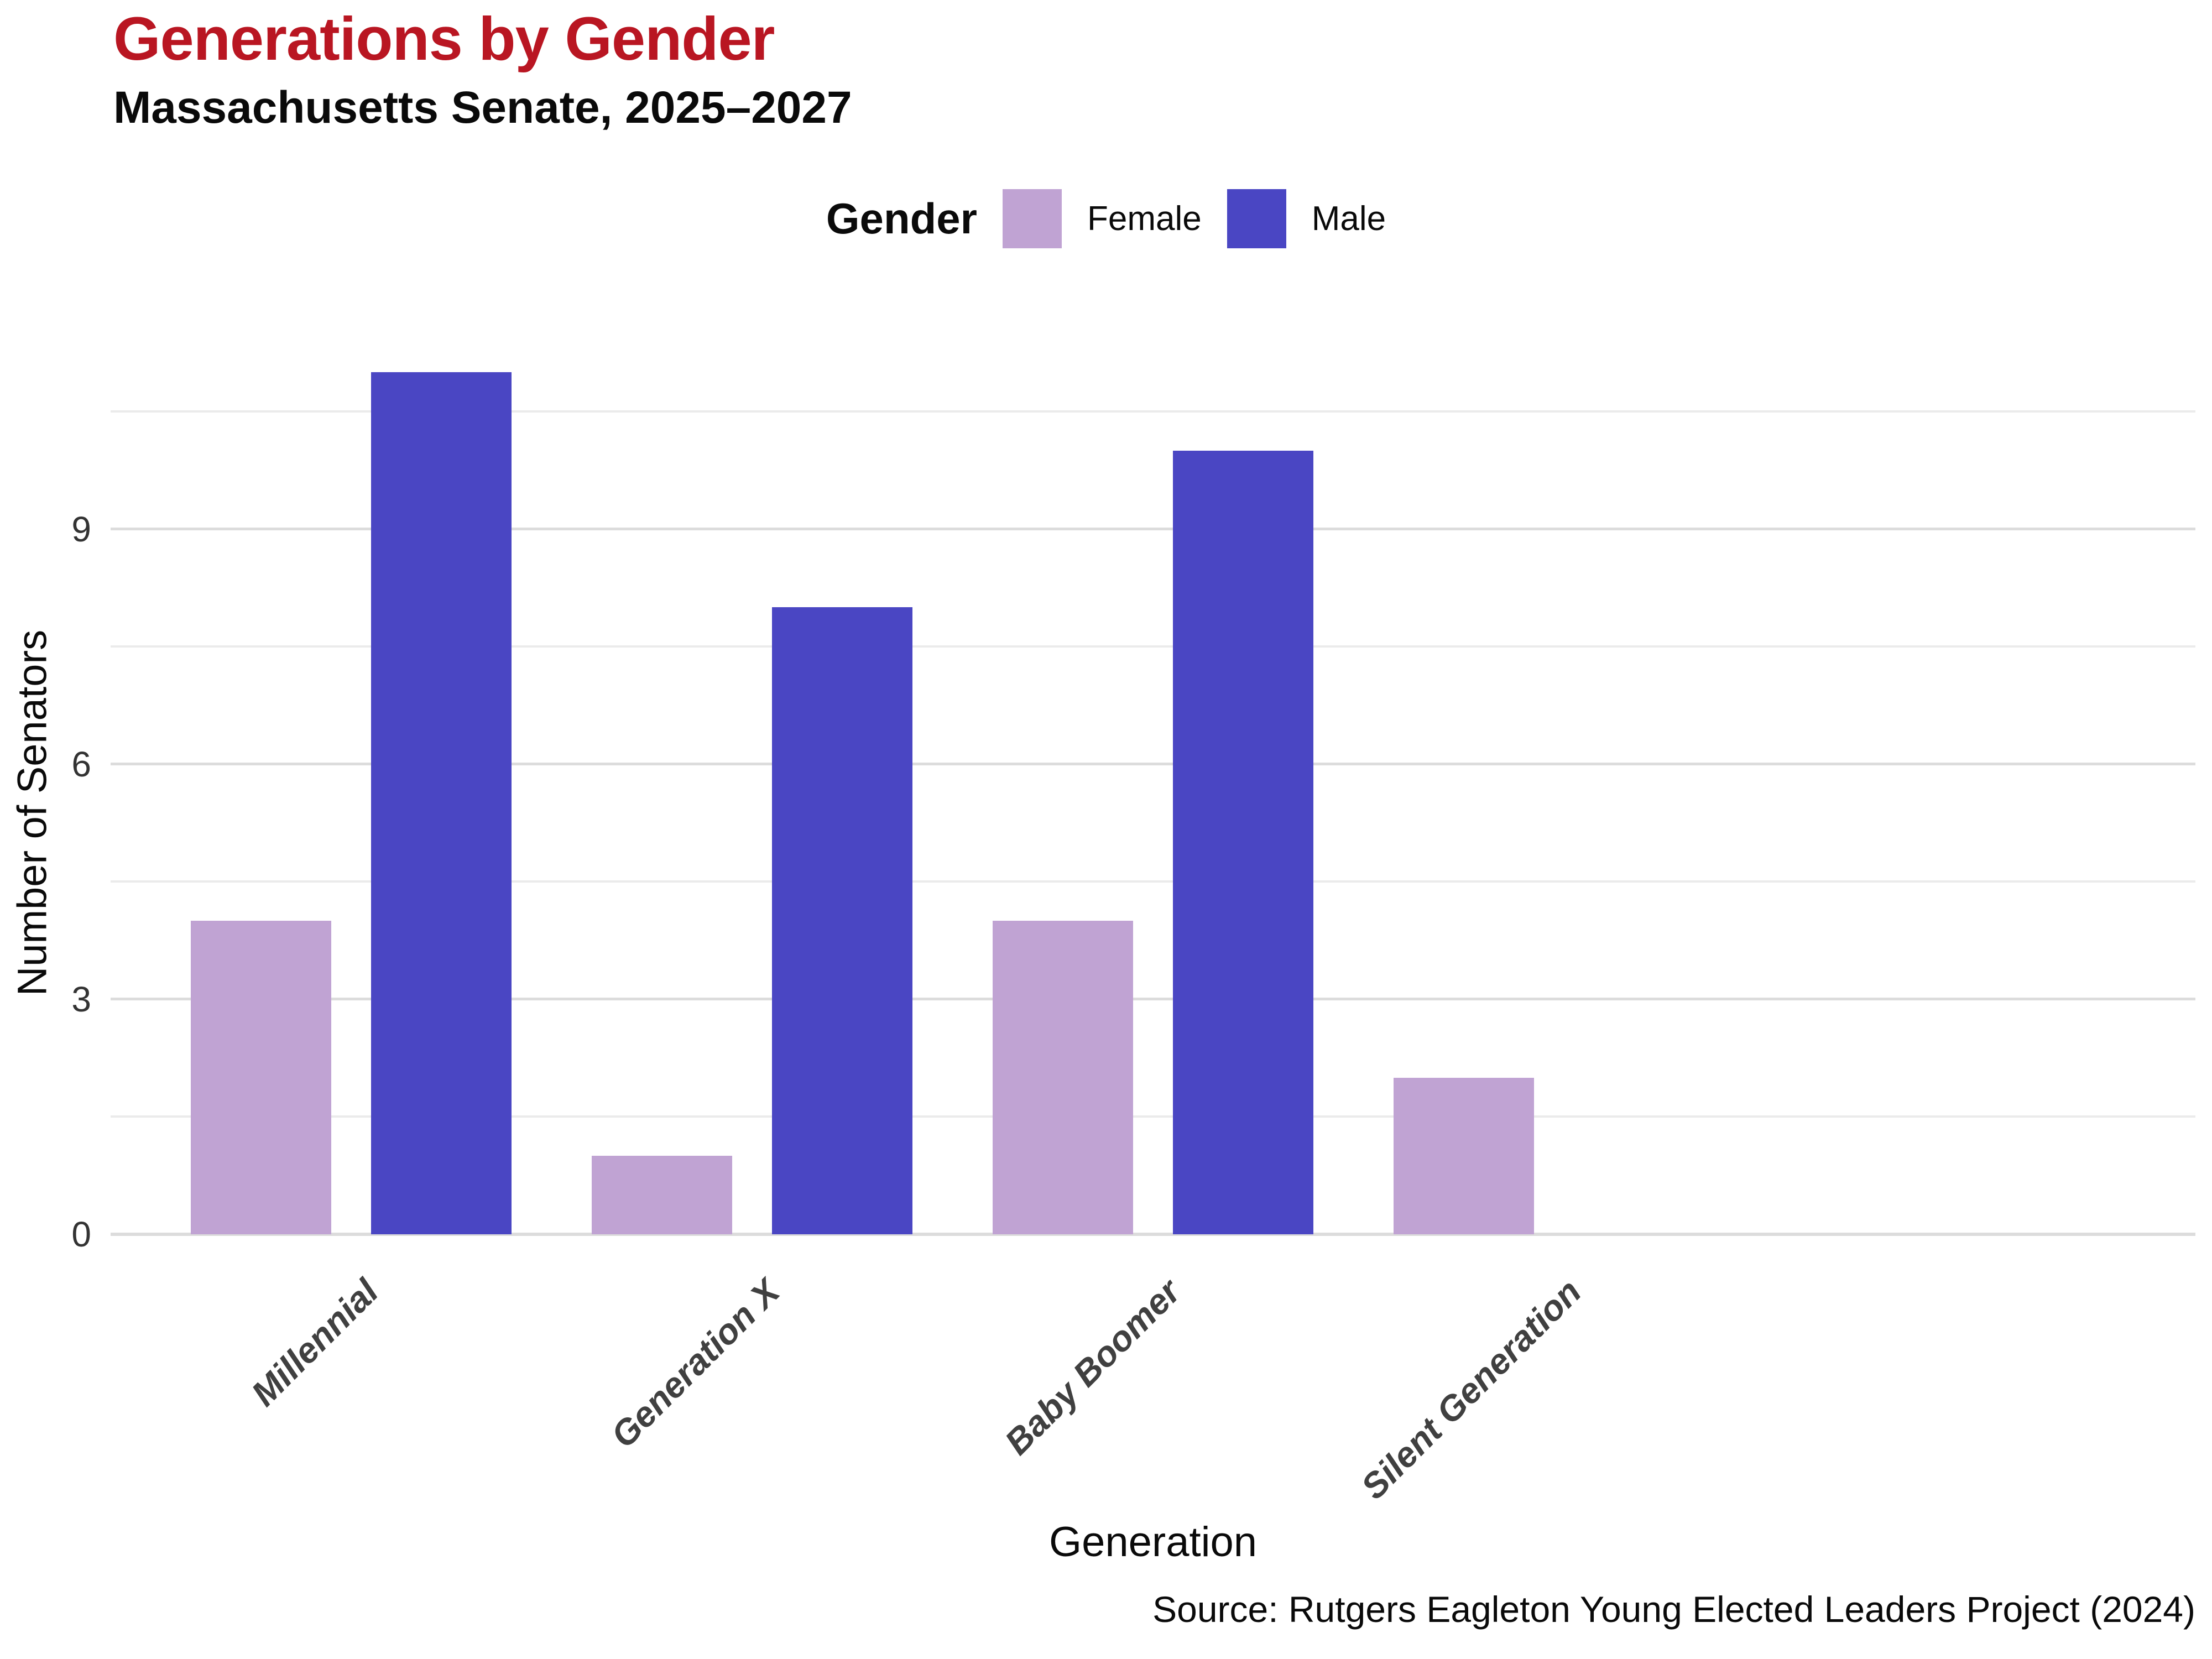 The image size is (2212, 1659). I want to click on bar-millennial-male, so click(442, 803).